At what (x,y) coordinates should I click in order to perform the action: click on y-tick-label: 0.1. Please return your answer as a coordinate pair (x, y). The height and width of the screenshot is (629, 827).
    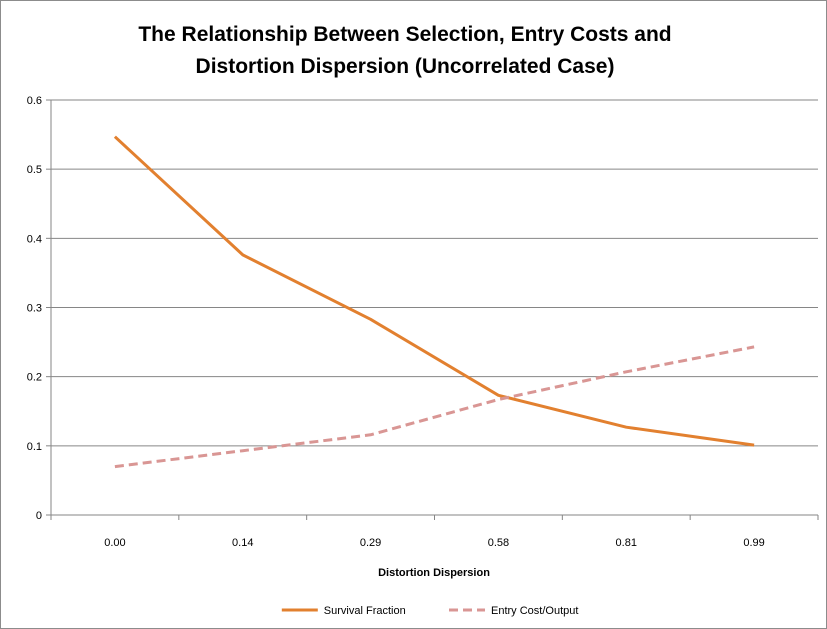
    Looking at the image, I should click on (34, 447).